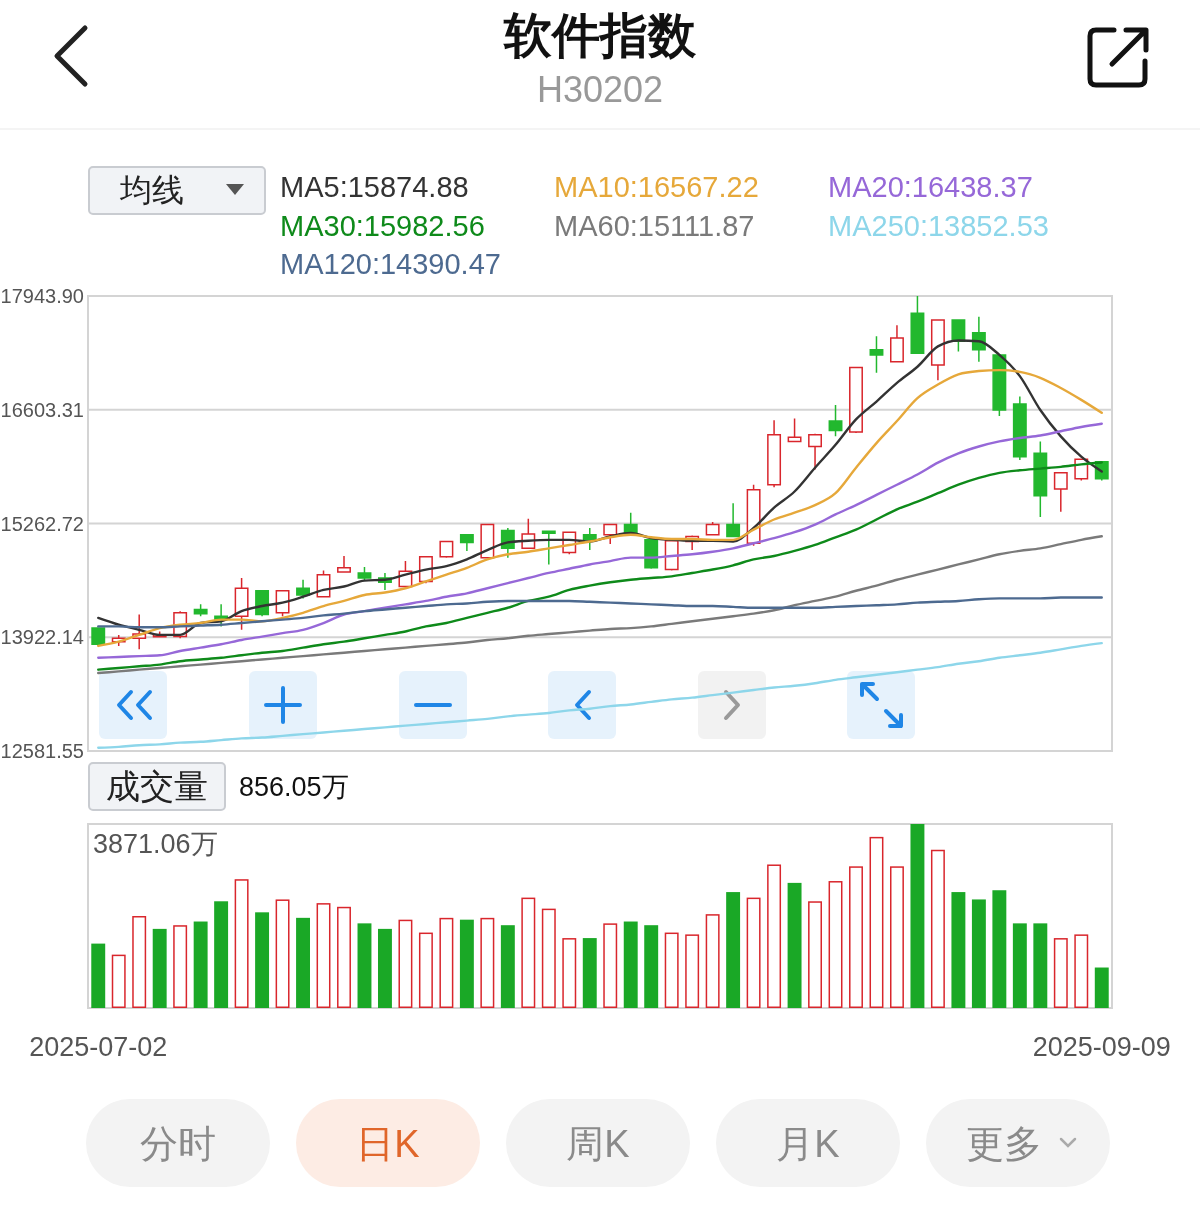 This screenshot has width=1200, height=1209. Describe the element at coordinates (42, 523) in the screenshot. I see `y-tick-label: 15262.72` at that location.